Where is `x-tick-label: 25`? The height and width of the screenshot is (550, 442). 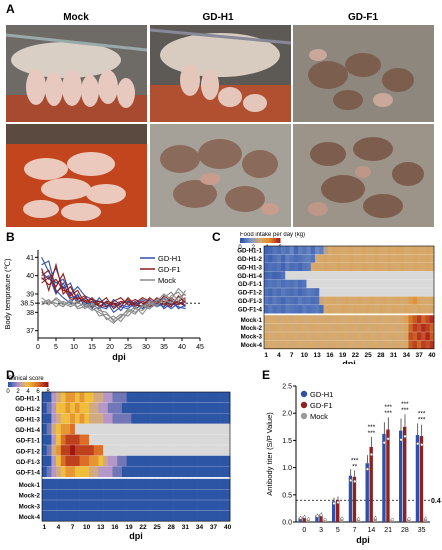
x-tick-label: 25 is located at coordinates (128, 347).